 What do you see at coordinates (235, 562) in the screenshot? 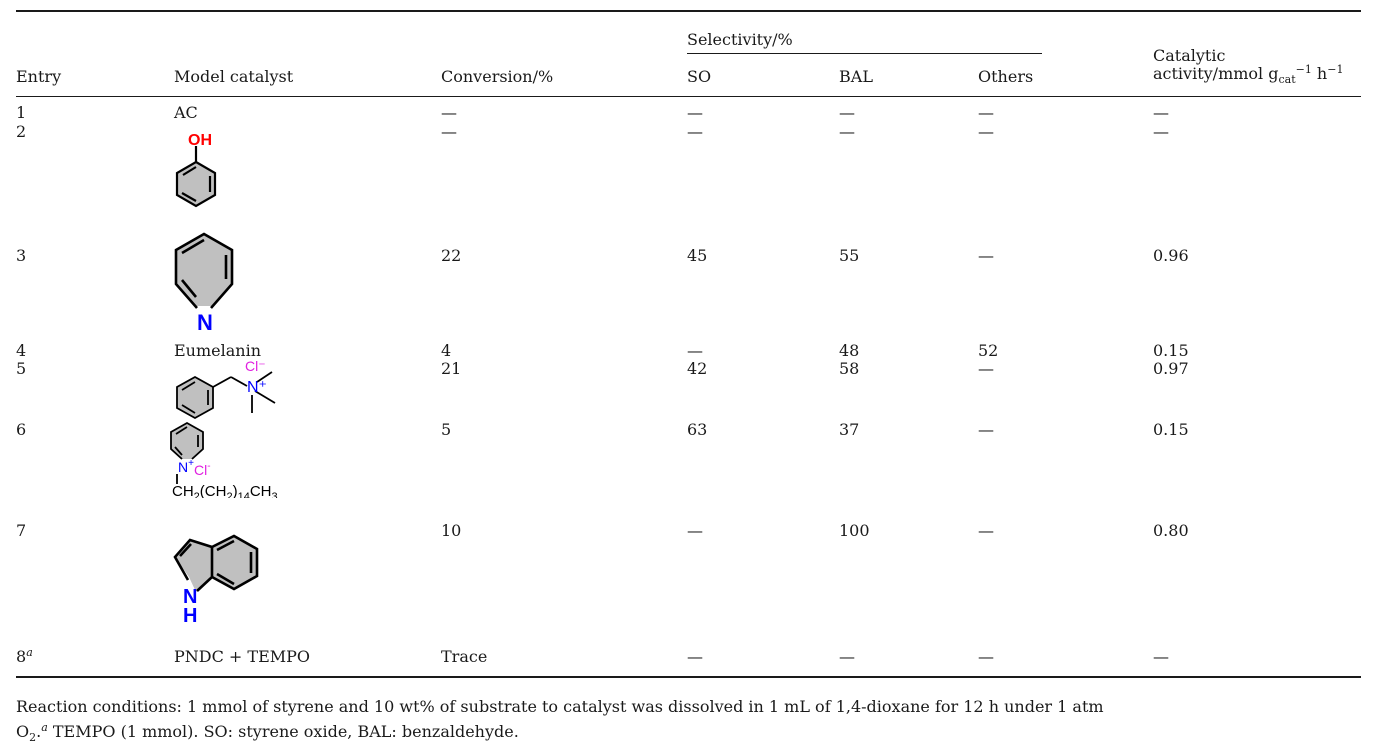
I see `indole-benzene-bonds` at bounding box center [235, 562].